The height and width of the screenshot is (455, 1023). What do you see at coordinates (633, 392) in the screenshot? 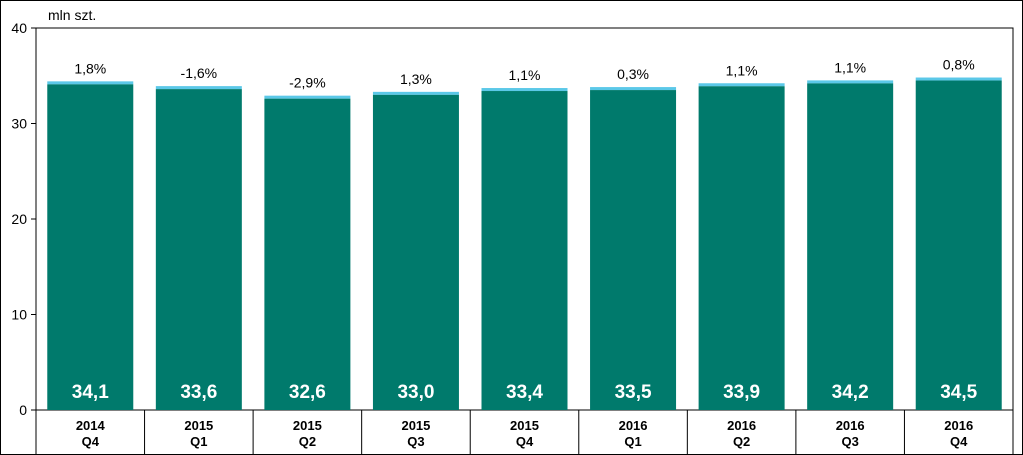
I see `bar-value-label: 33,5` at bounding box center [633, 392].